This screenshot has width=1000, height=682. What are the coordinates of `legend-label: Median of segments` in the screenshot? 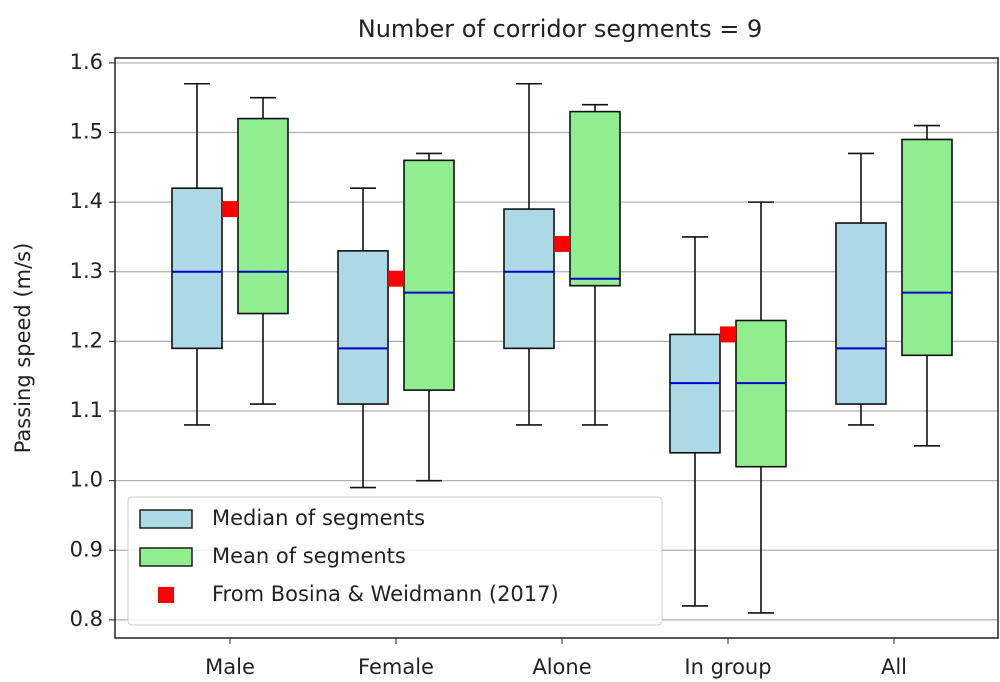 It's located at (318, 518).